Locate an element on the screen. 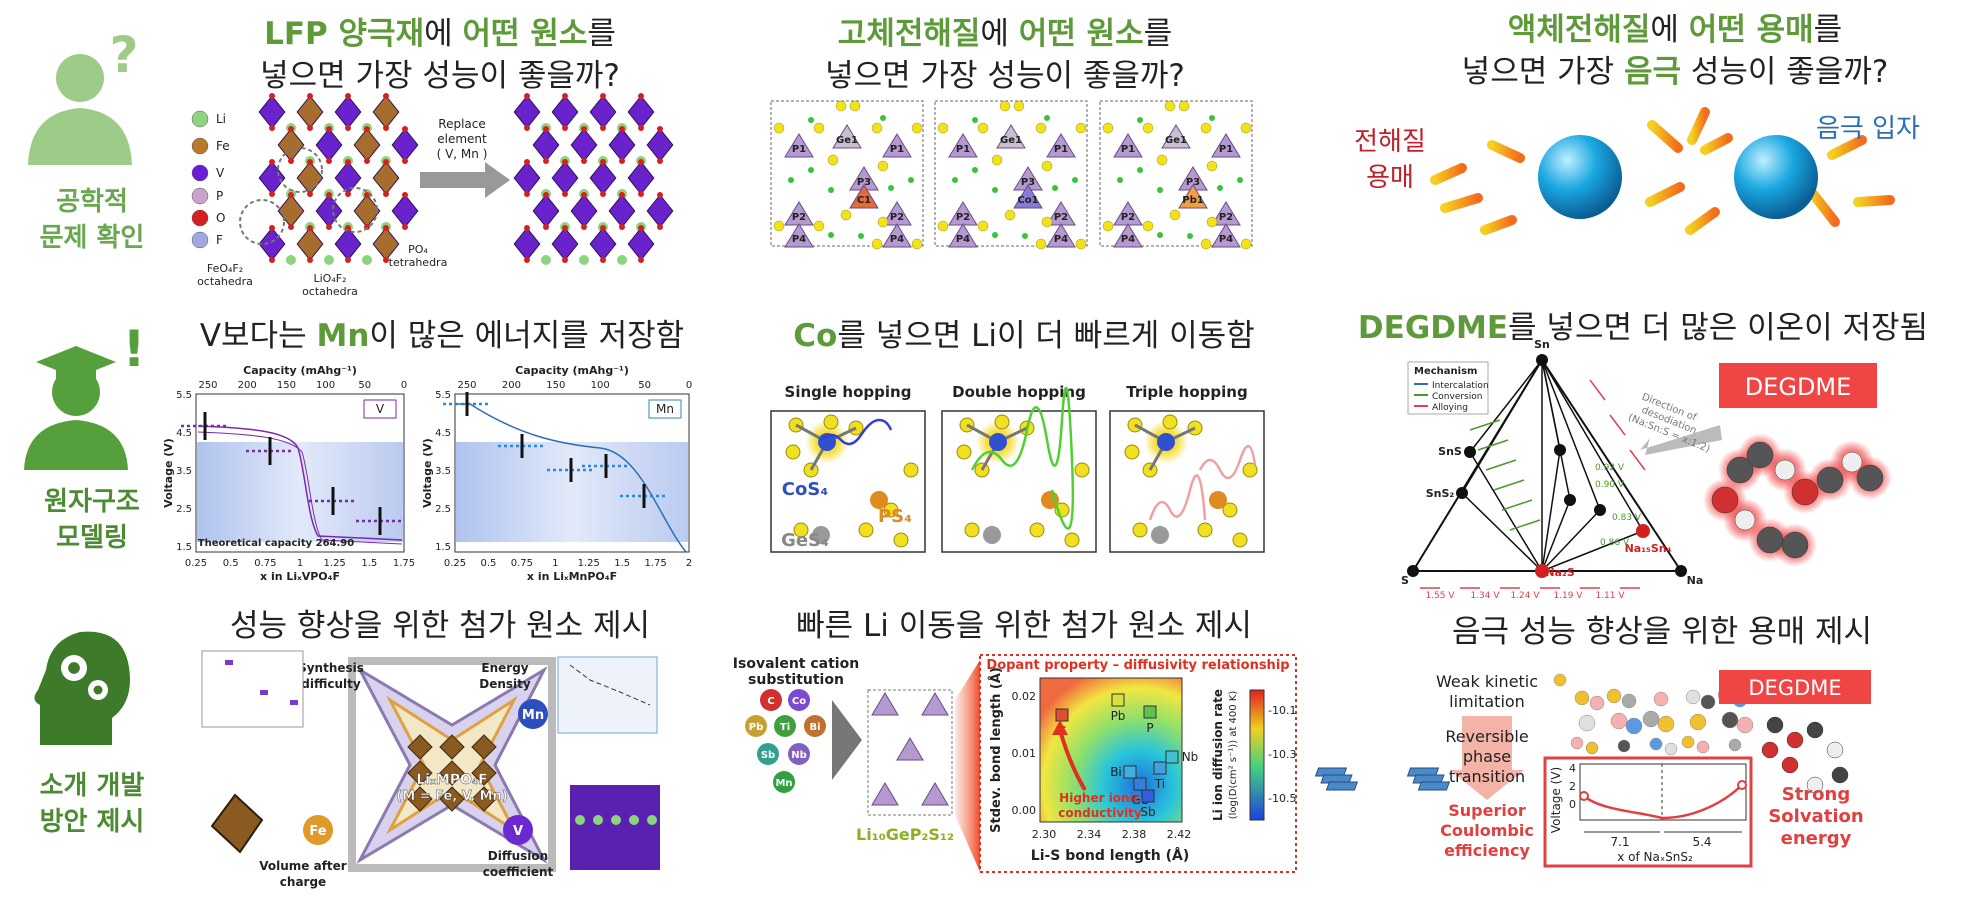  label: C1 is located at coordinates (864, 200).